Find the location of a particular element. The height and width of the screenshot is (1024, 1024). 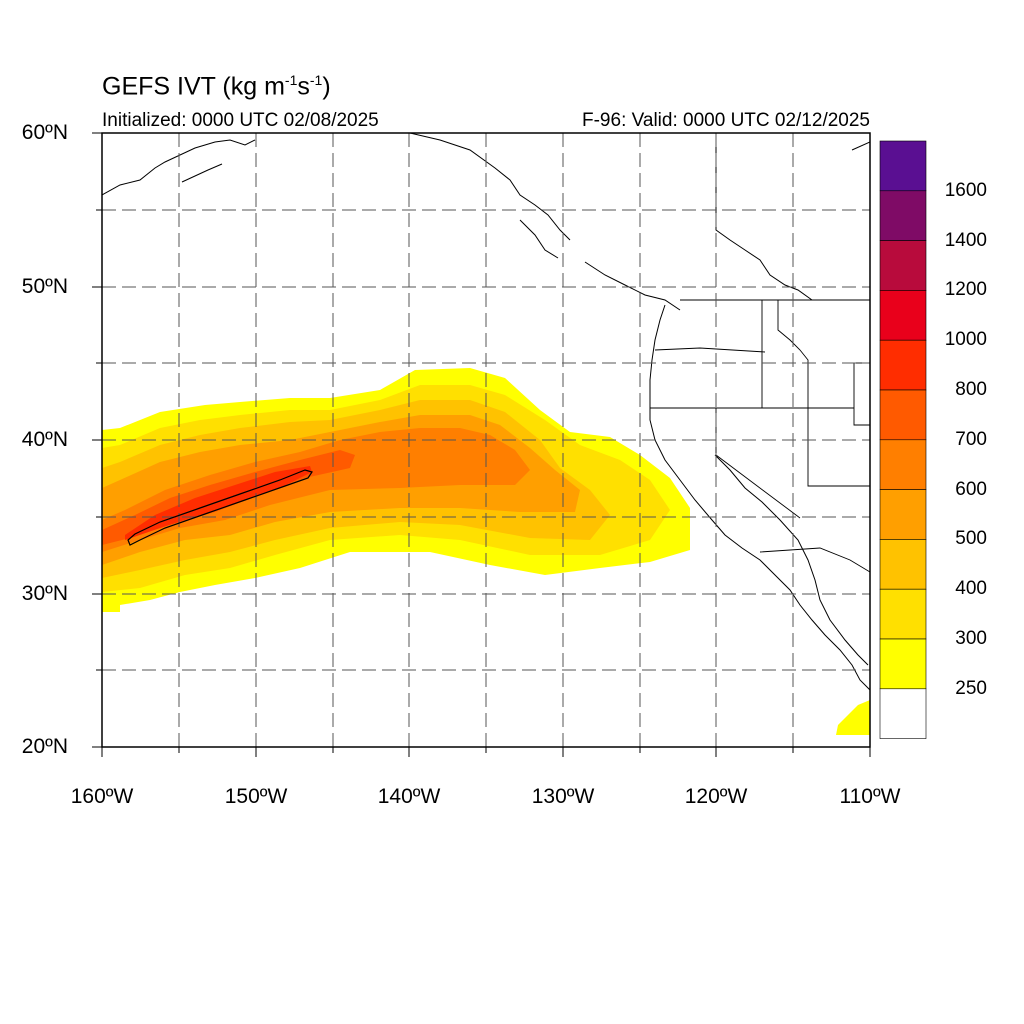

ivt-800-region is located at coordinates (218, 503).